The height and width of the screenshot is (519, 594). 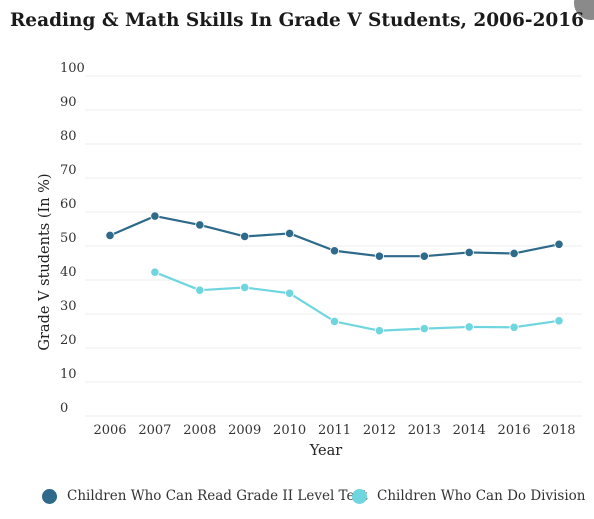 What do you see at coordinates (469, 252) in the screenshot?
I see `series-1-point-2014` at bounding box center [469, 252].